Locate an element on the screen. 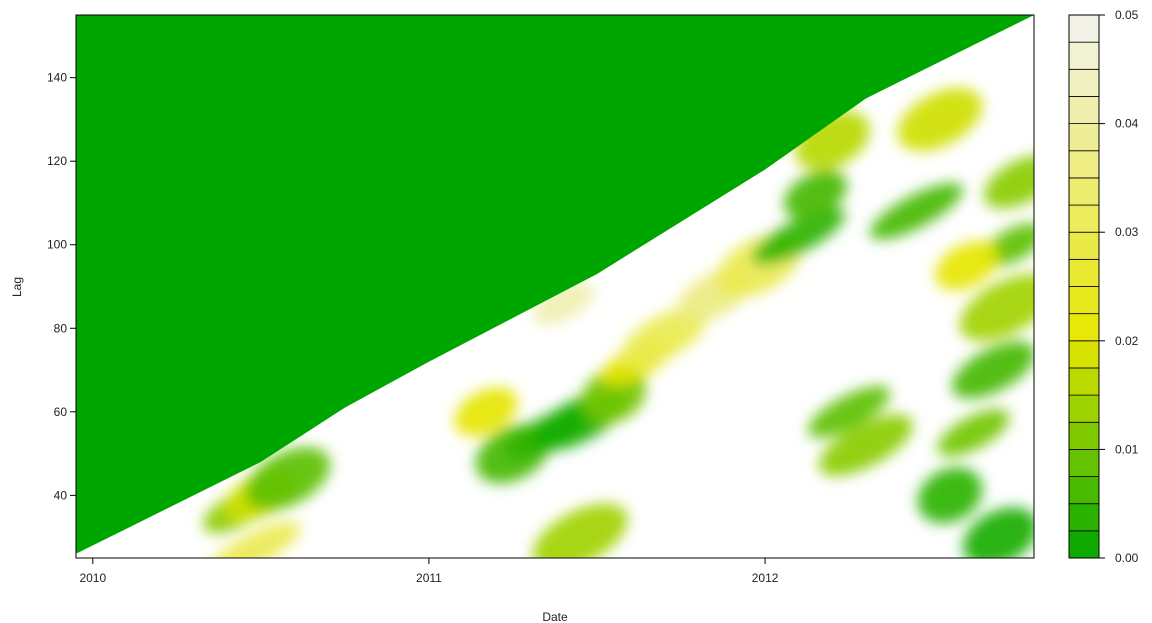 The width and height of the screenshot is (1152, 623). y-tick-label: 140 is located at coordinates (57, 78).